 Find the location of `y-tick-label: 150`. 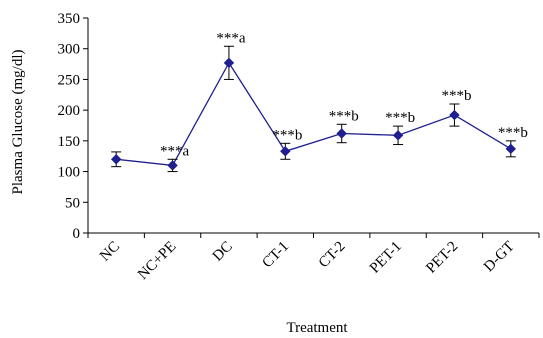

y-tick-label: 150 is located at coordinates (69, 142).